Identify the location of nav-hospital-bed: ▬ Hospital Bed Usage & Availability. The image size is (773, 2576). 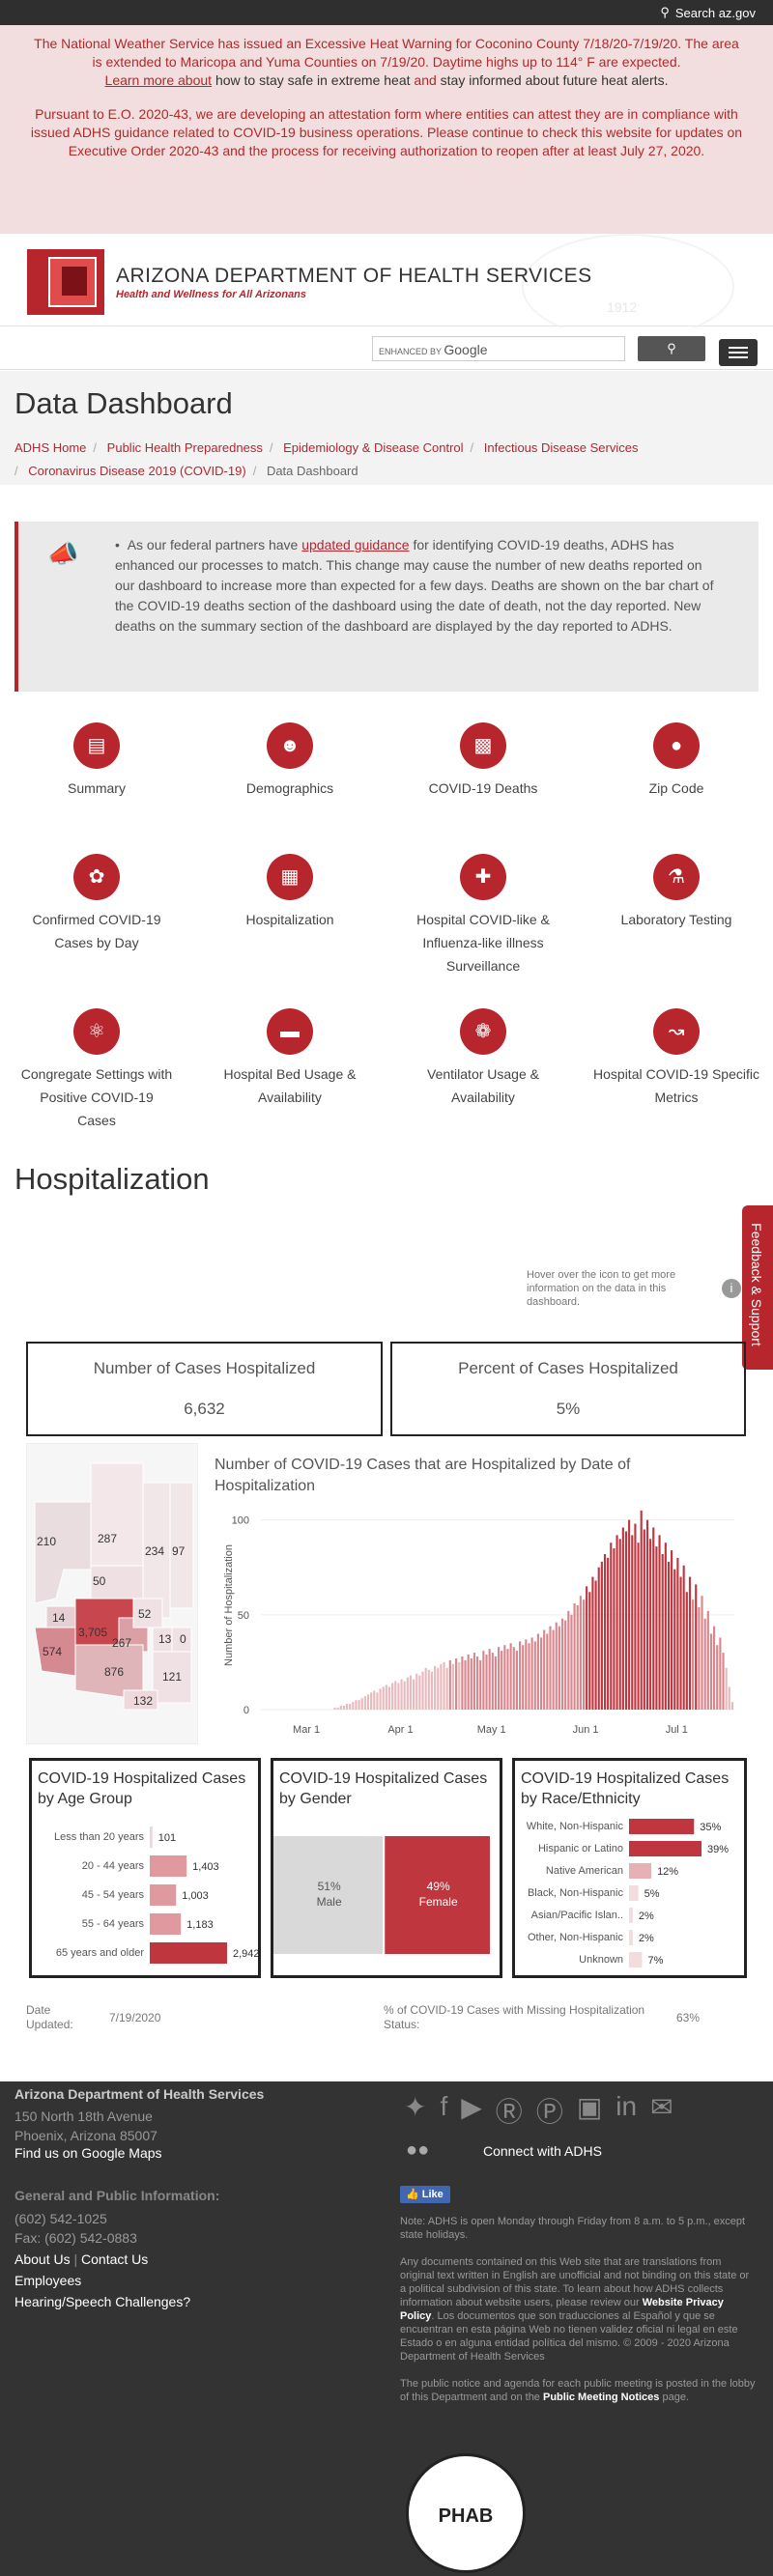
(290, 1058).